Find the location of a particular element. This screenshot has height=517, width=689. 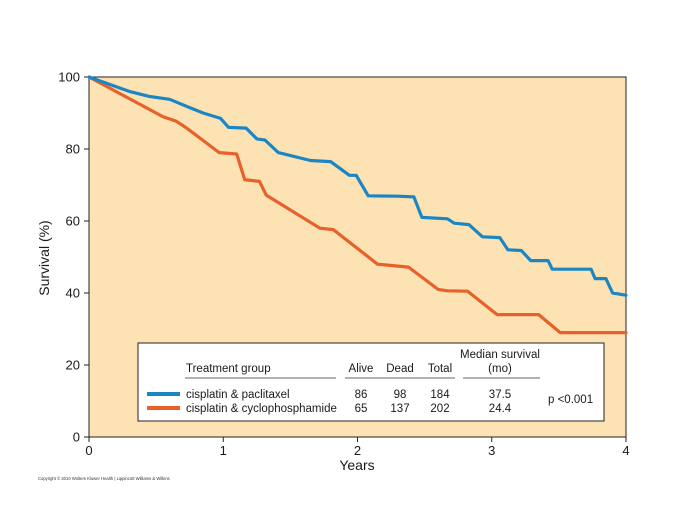

x-tick-label-3: 3 is located at coordinates (491, 450).